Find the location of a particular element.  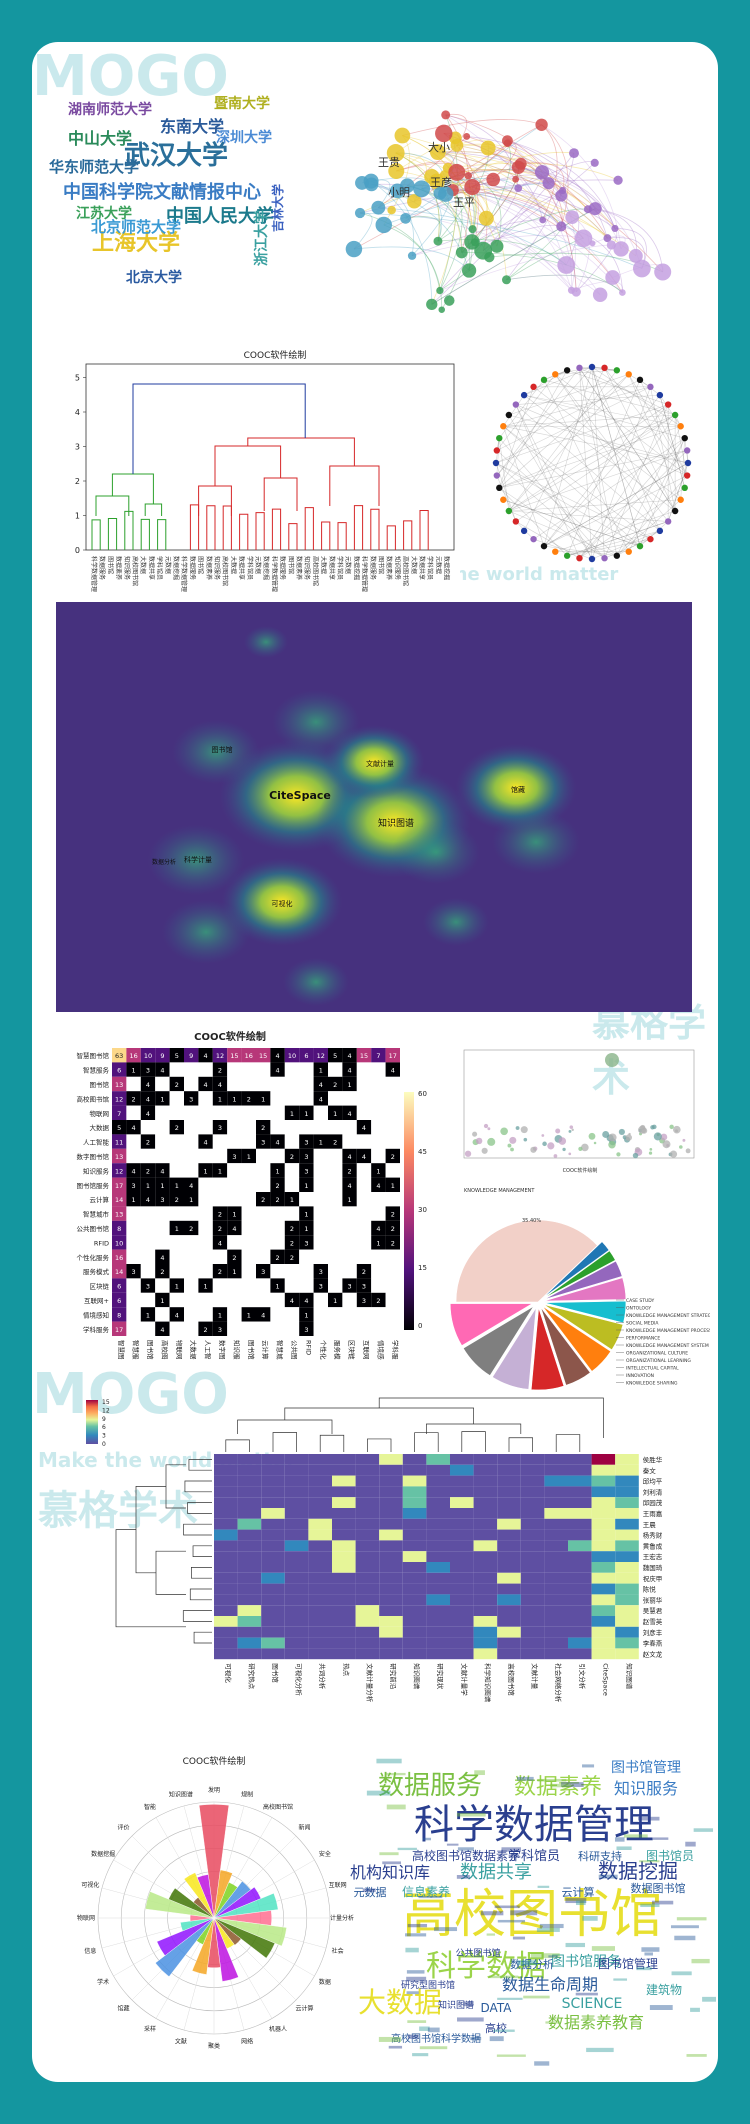

clustermap-row-label: 祝庆甲 is located at coordinates (653, 1578).